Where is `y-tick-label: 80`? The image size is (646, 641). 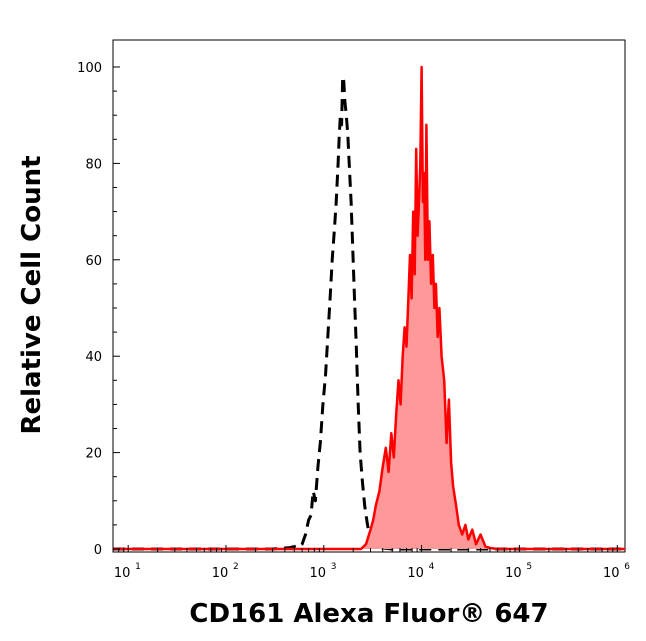 y-tick-label: 80 is located at coordinates (93, 164).